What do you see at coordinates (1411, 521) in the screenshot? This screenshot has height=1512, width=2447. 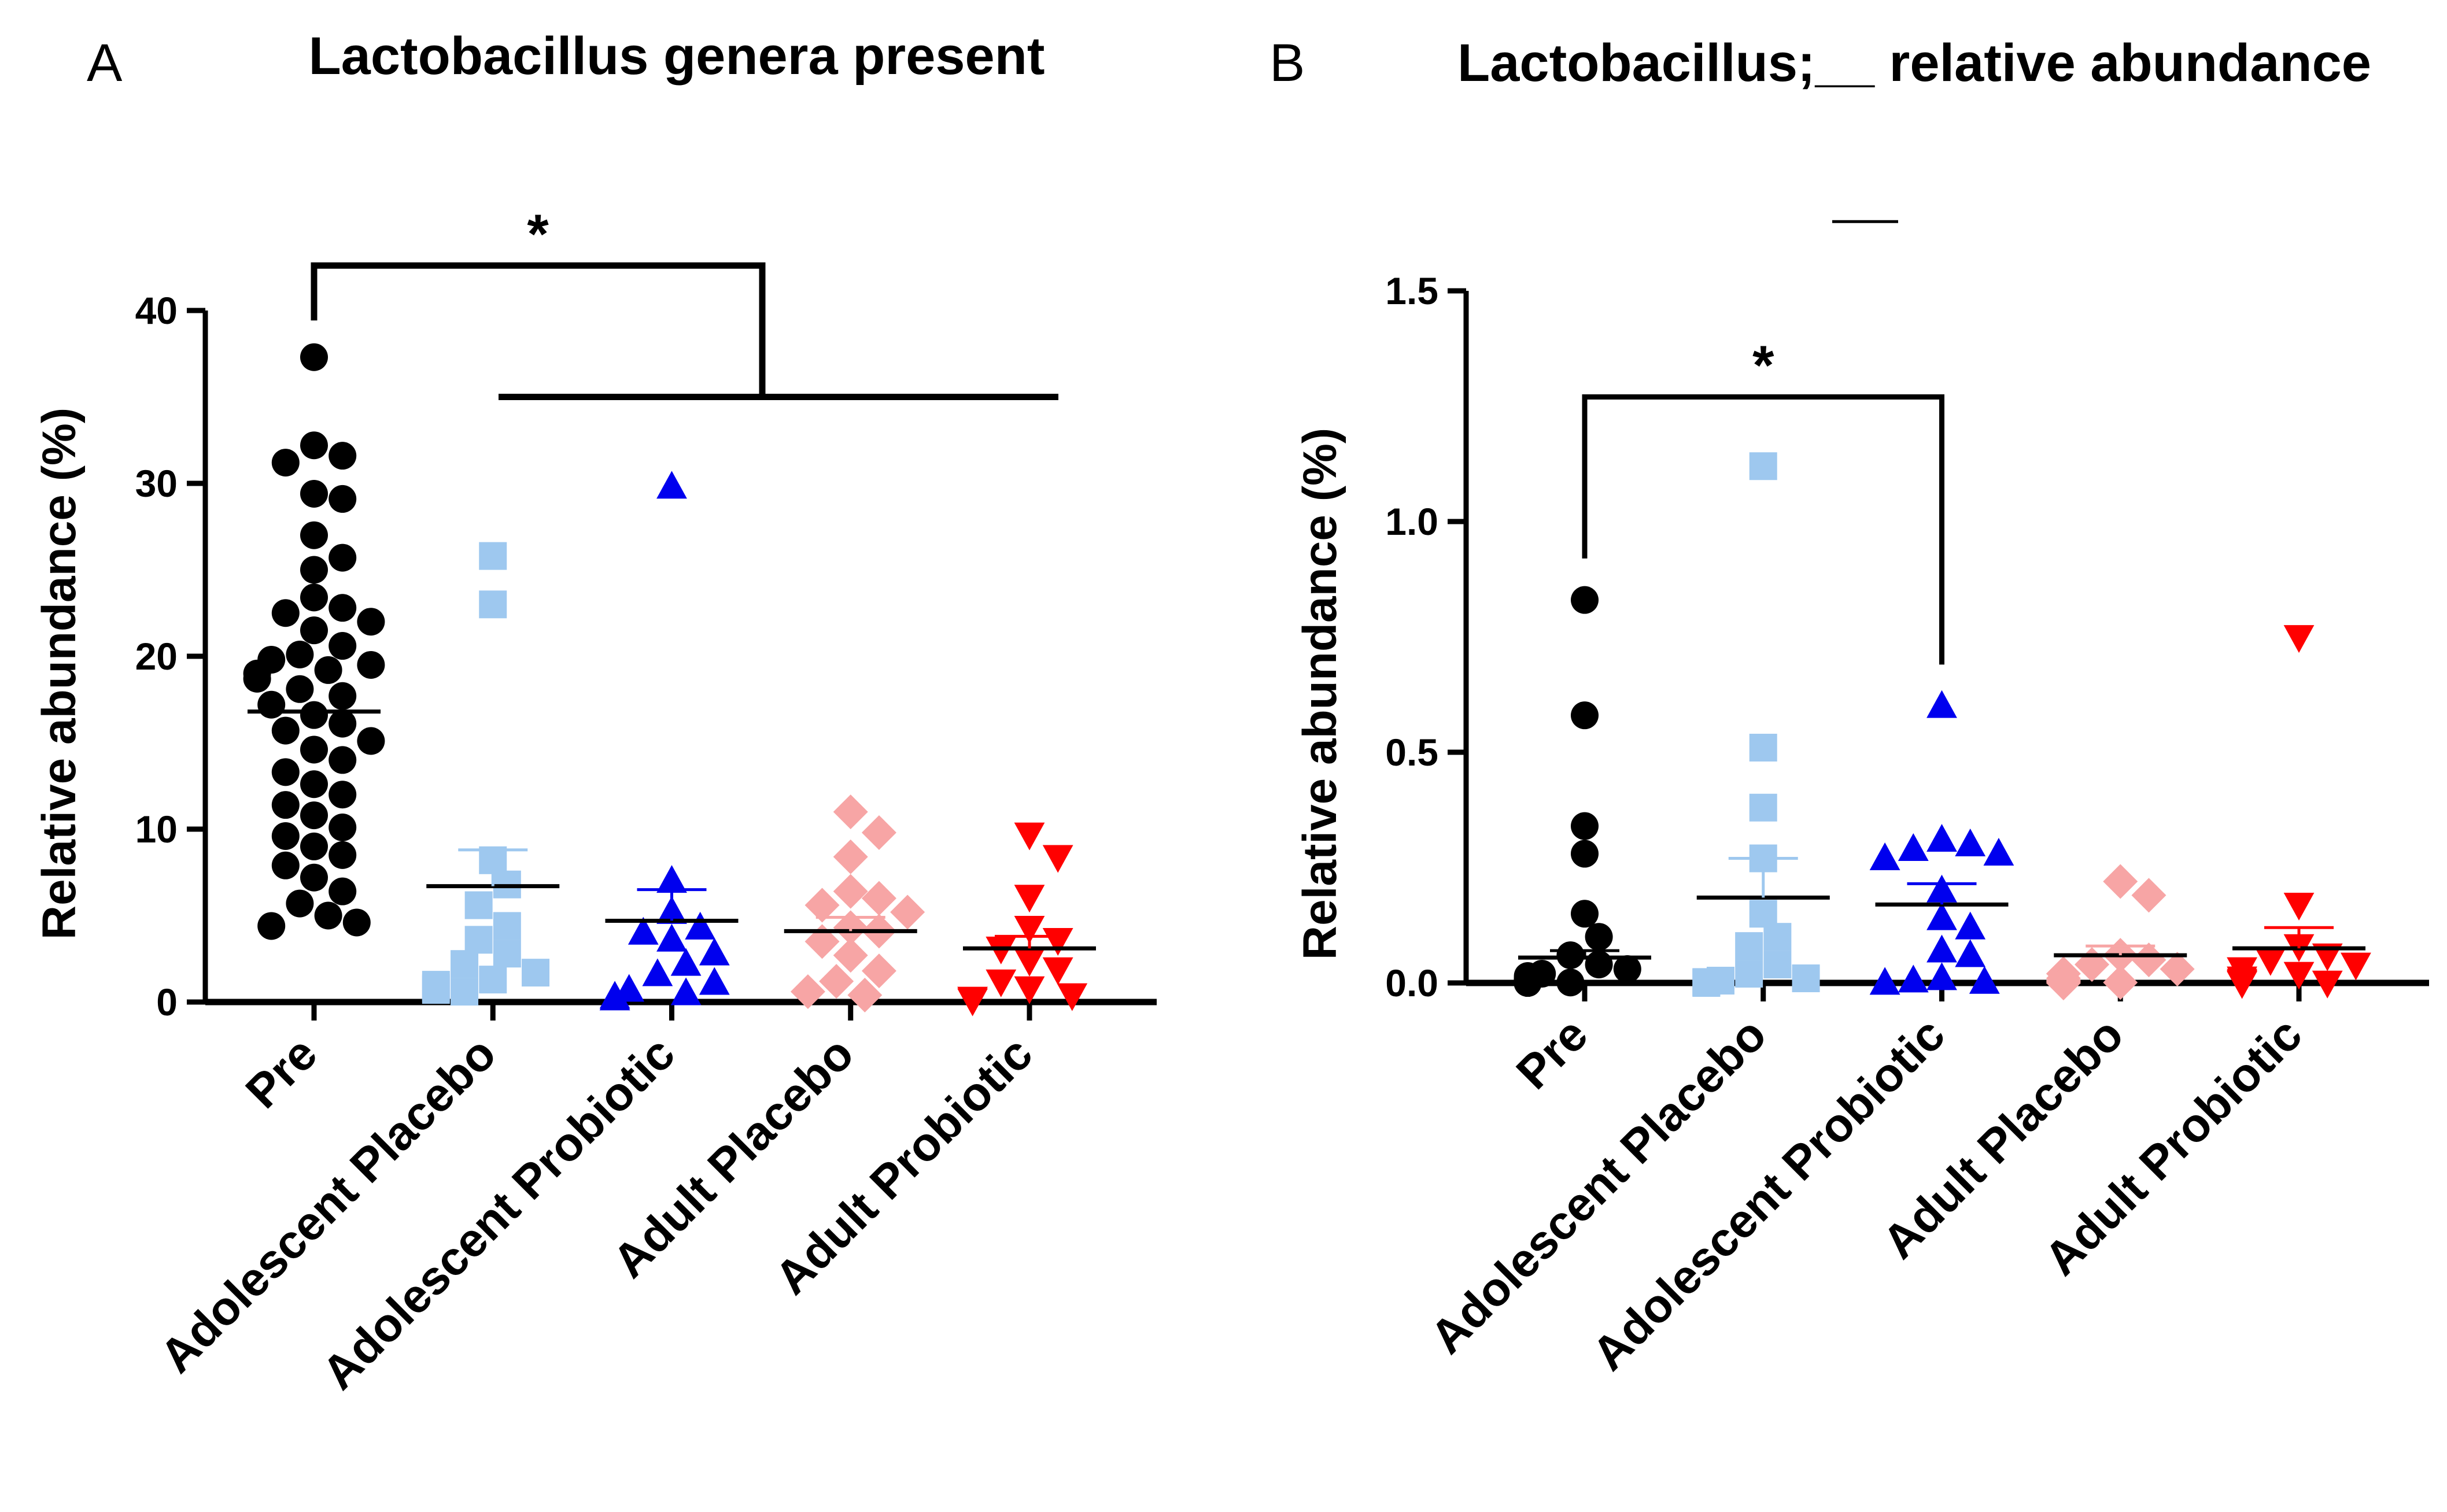 I see `y-tick-label: 1.0` at bounding box center [1411, 521].